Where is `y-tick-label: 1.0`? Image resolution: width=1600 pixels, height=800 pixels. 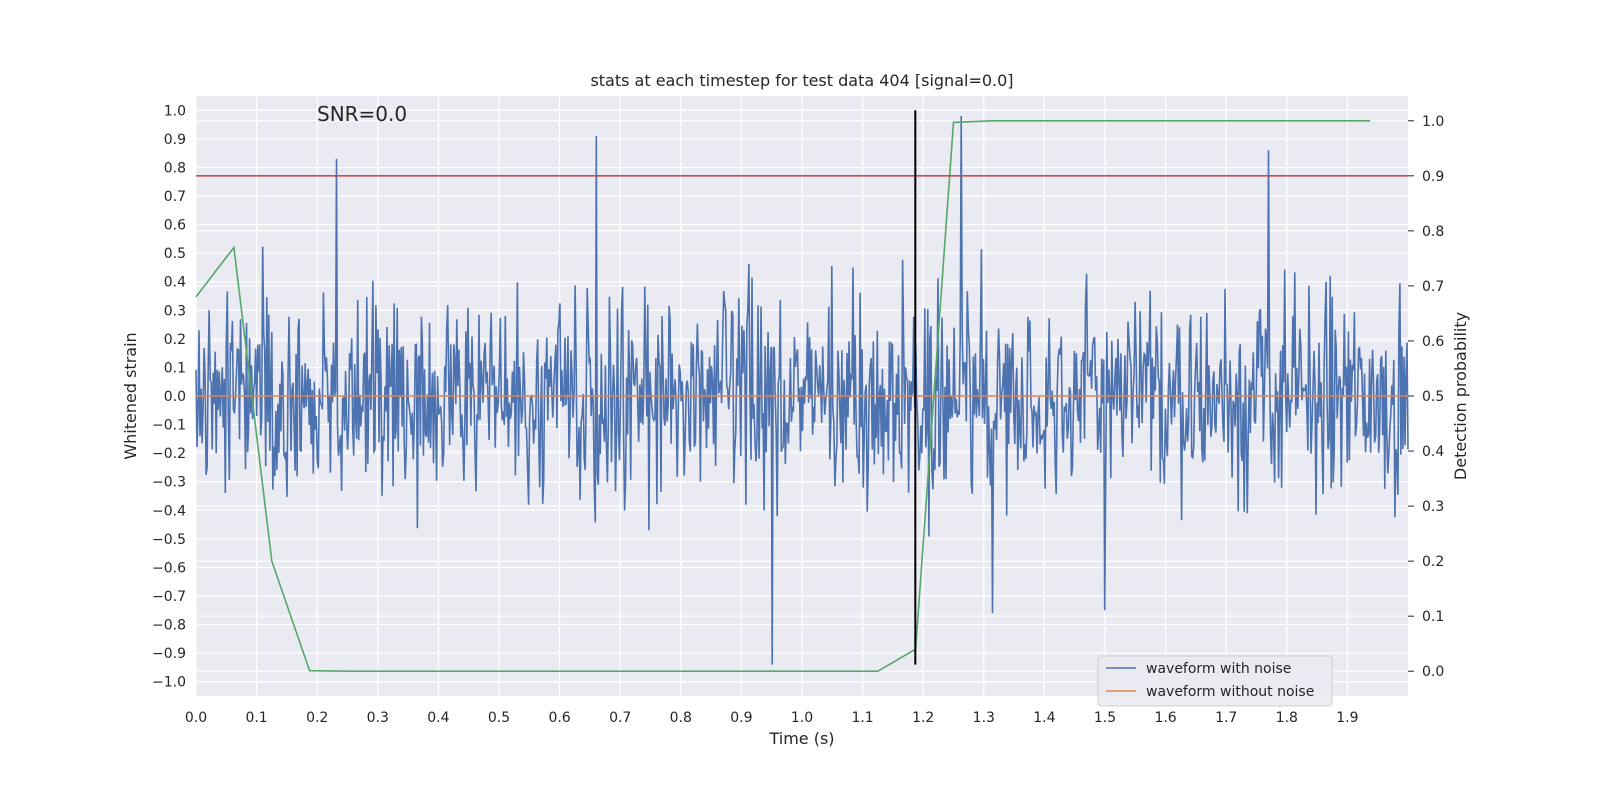 y-tick-label: 1.0 is located at coordinates (175, 111).